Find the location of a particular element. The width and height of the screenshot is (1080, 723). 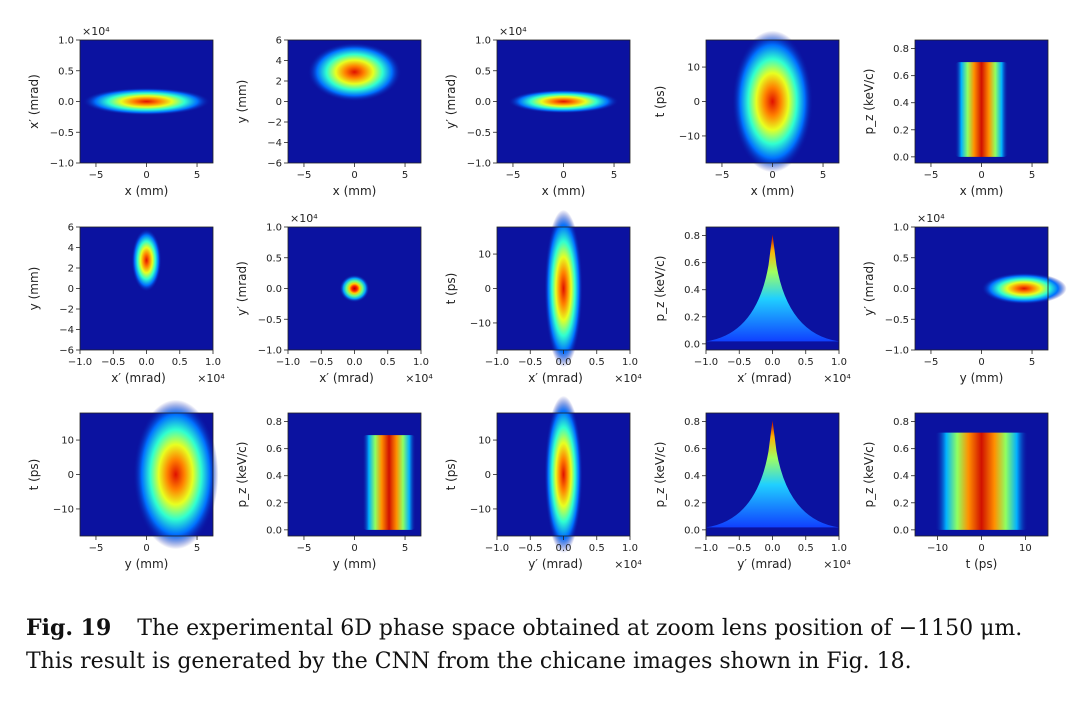

y-tick-label: 6 is located at coordinates (279, 41).